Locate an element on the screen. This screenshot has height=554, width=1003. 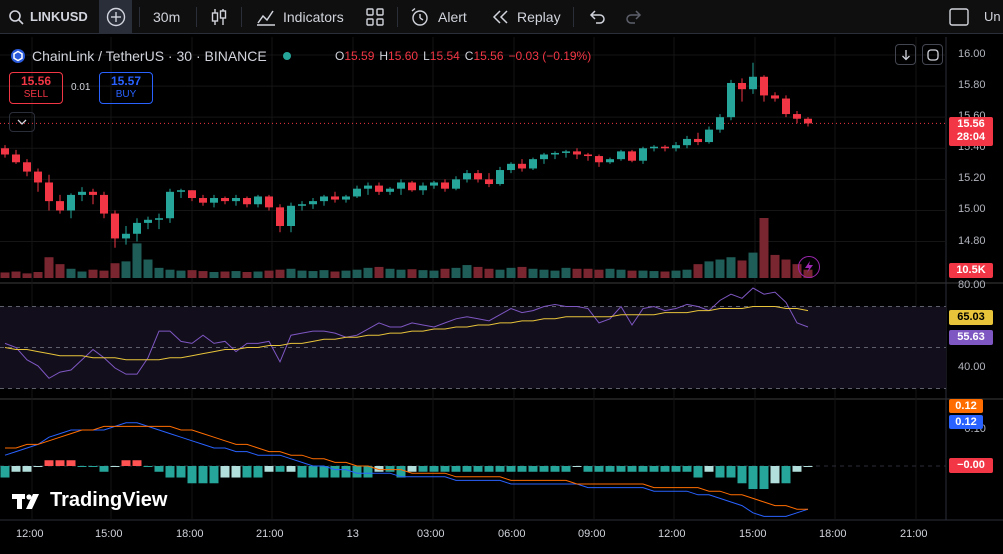
price-tick-label: 16.00 is located at coordinates (972, 54).